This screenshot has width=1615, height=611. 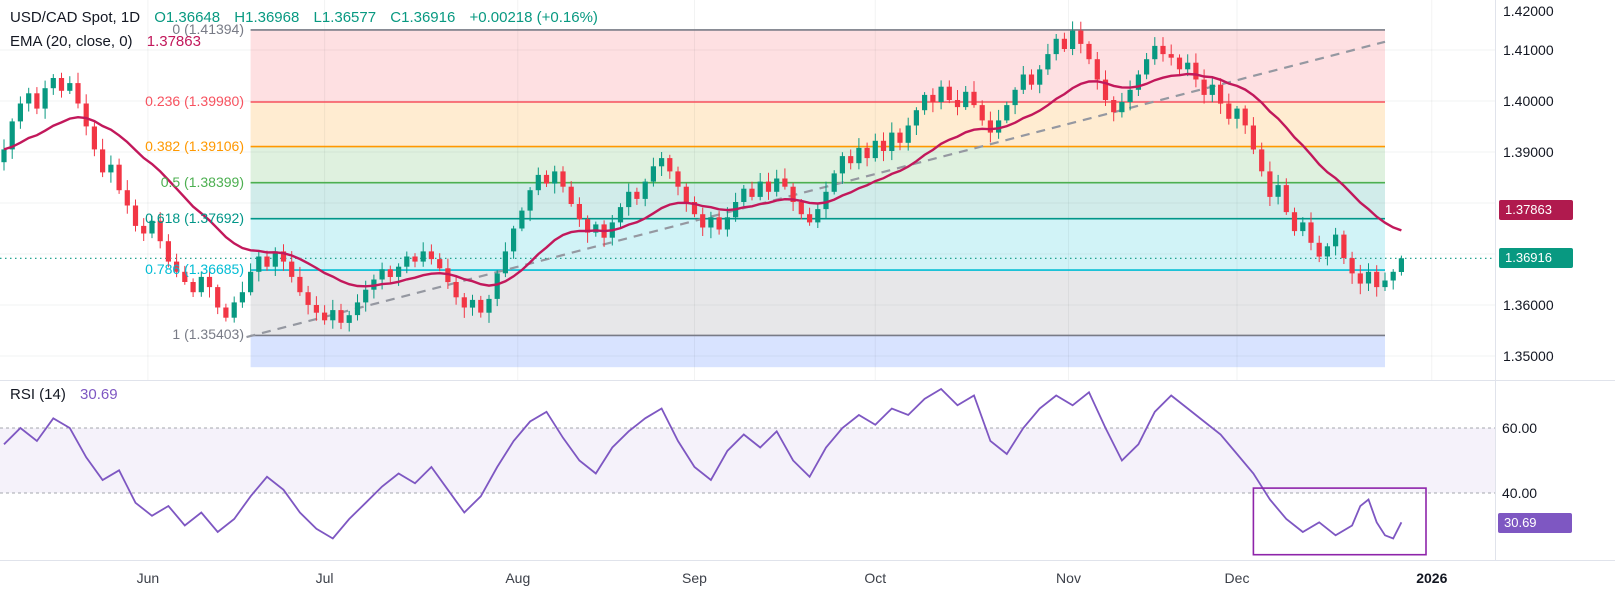 I want to click on price-axis-label: 1.39000, so click(x=1528, y=152).